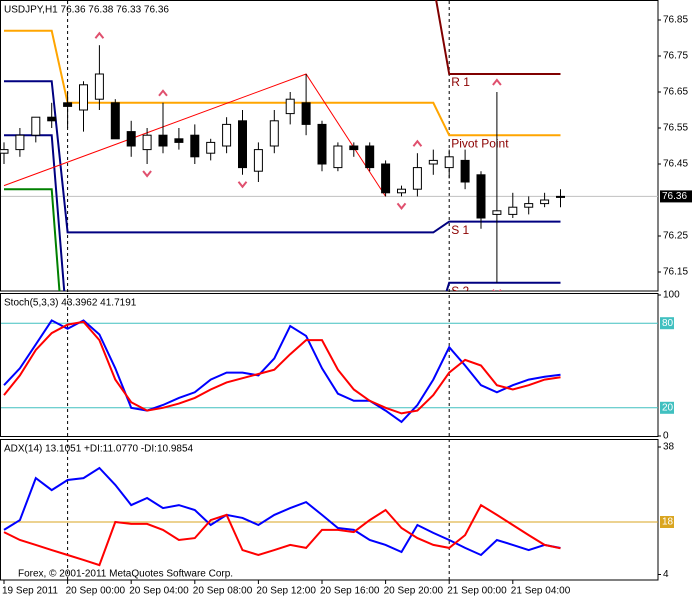 The width and height of the screenshot is (700, 600). I want to click on y-tick-label: 76.25, so click(675, 236).